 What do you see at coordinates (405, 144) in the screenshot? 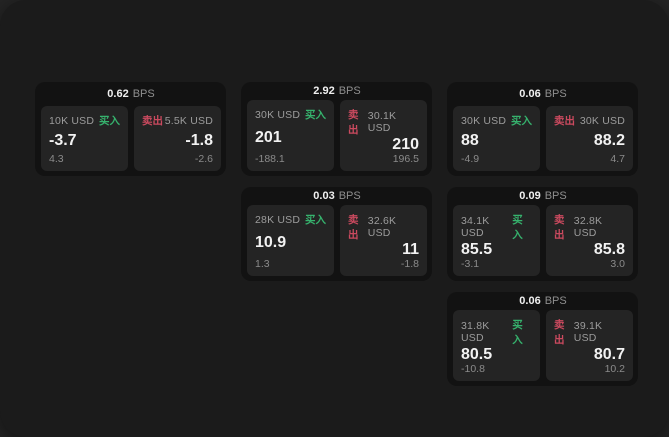
I see `sell-price: 210` at bounding box center [405, 144].